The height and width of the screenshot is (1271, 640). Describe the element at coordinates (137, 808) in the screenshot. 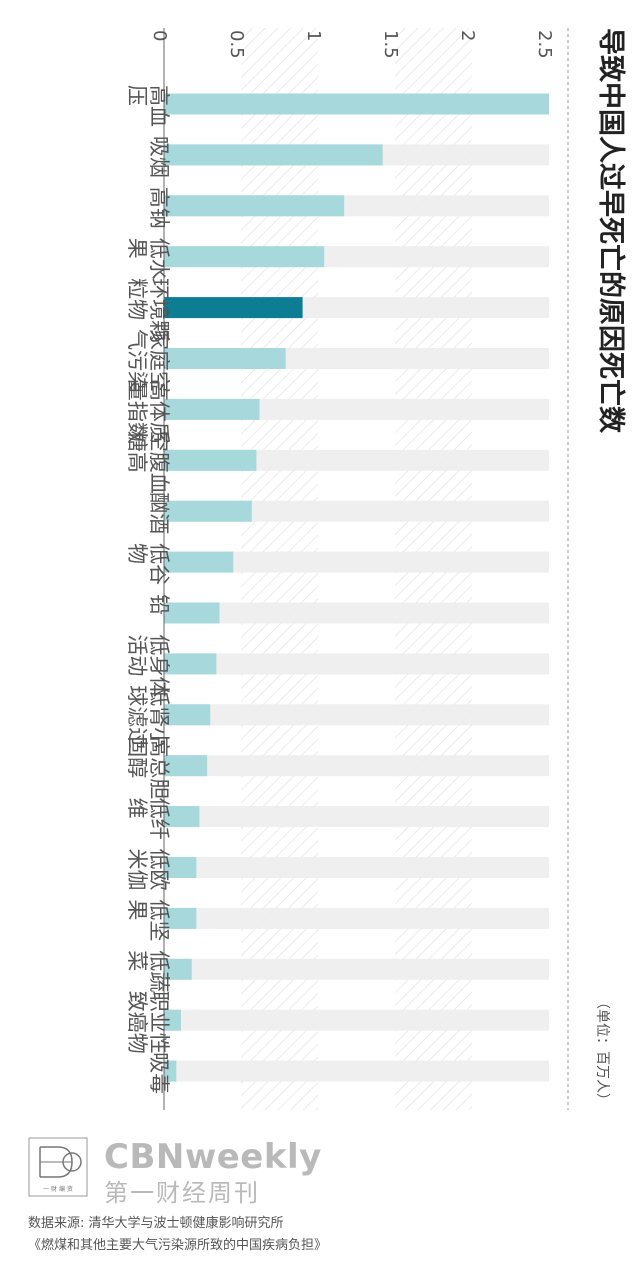

I see `category-label-text: 维` at that location.